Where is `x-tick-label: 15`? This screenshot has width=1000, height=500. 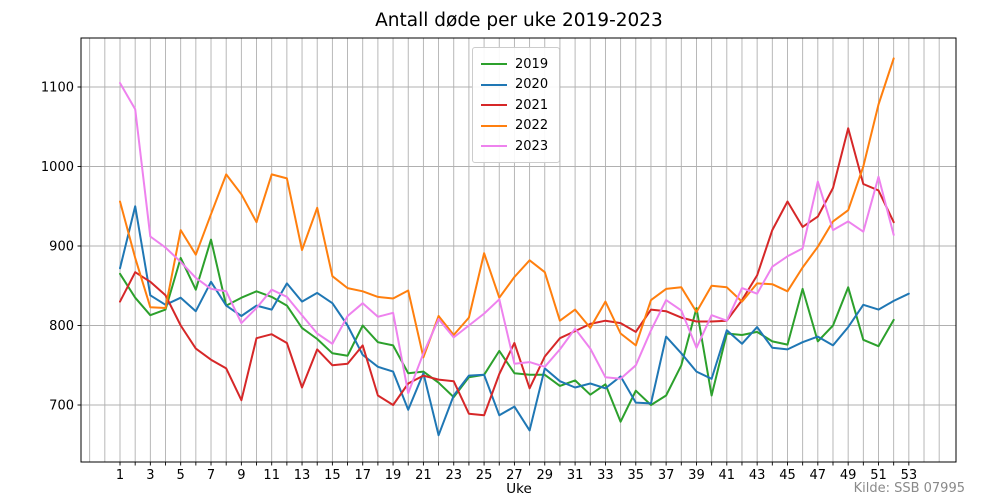
x-tick-label: 15 is located at coordinates (332, 475).